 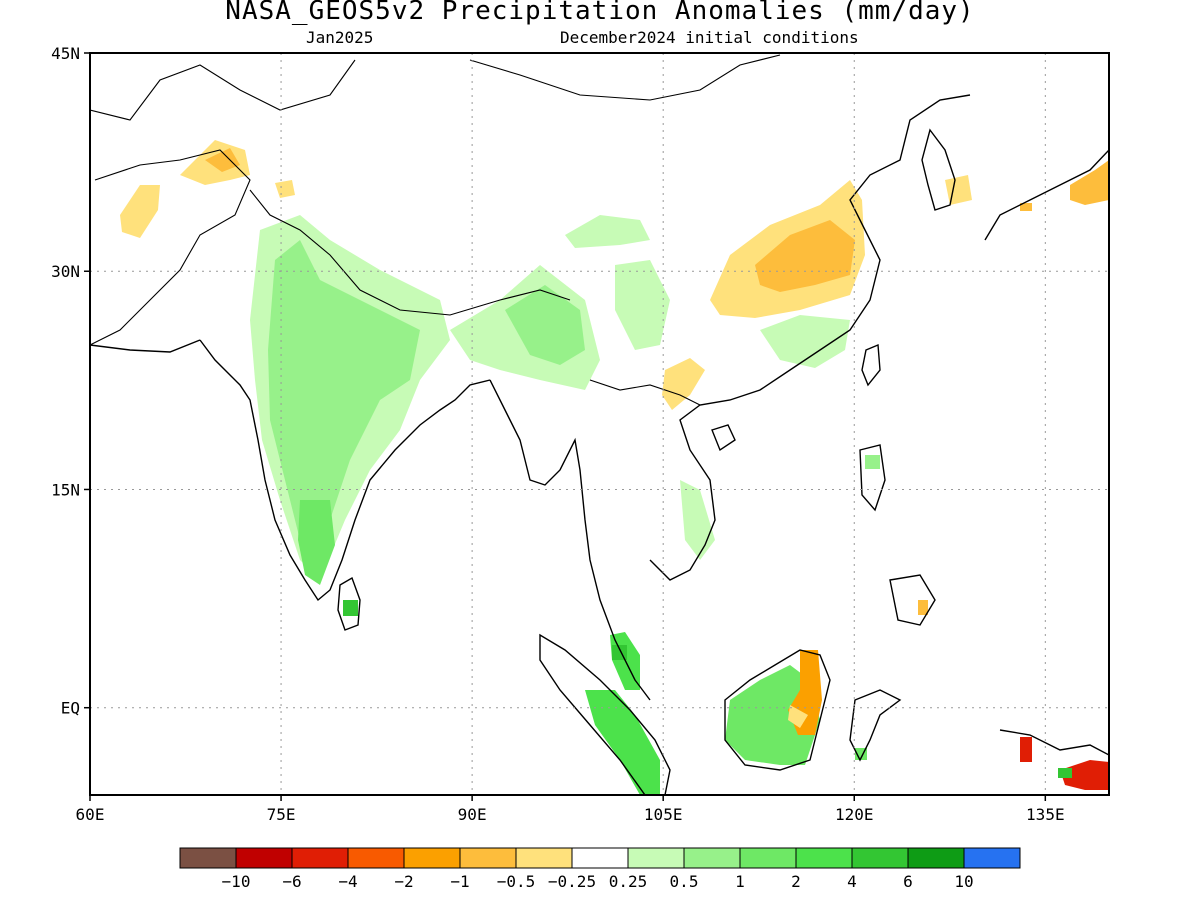 What do you see at coordinates (285, 189) in the screenshot?
I see `anomaly-patch-north-pakistan` at bounding box center [285, 189].